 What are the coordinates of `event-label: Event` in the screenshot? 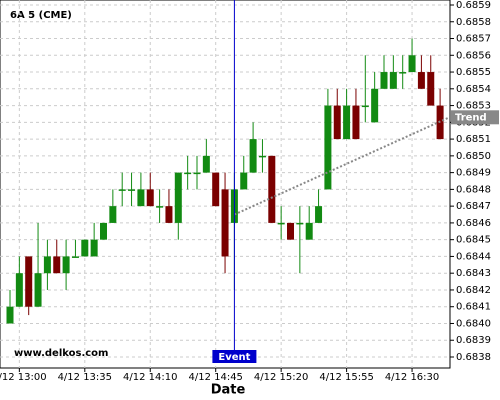 It's located at (234, 357).